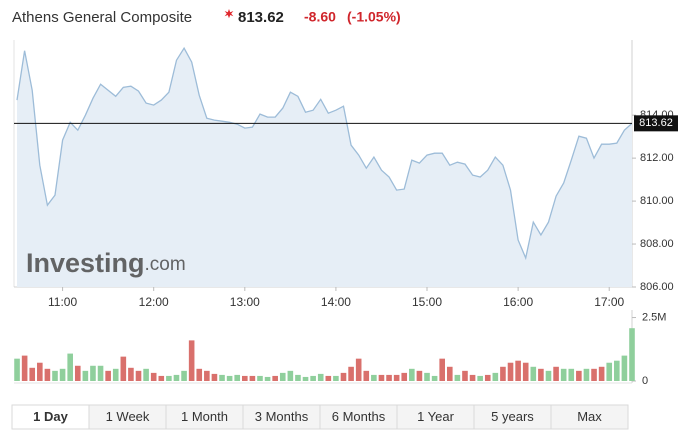  I want to click on range-tab: 6 Months, so click(358, 417).